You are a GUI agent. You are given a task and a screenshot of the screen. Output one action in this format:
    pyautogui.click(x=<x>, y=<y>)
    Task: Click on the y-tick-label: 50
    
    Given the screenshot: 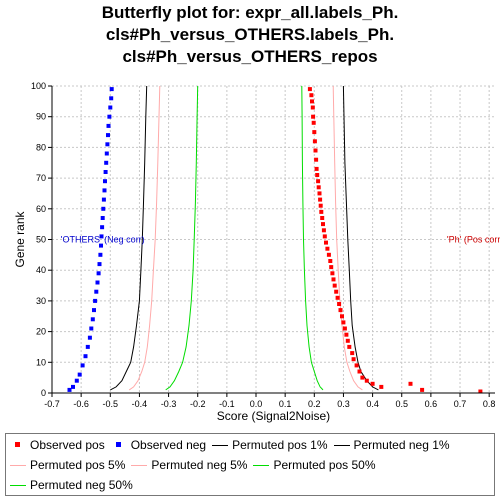 What is the action you would take?
    pyautogui.click(x=41, y=240)
    